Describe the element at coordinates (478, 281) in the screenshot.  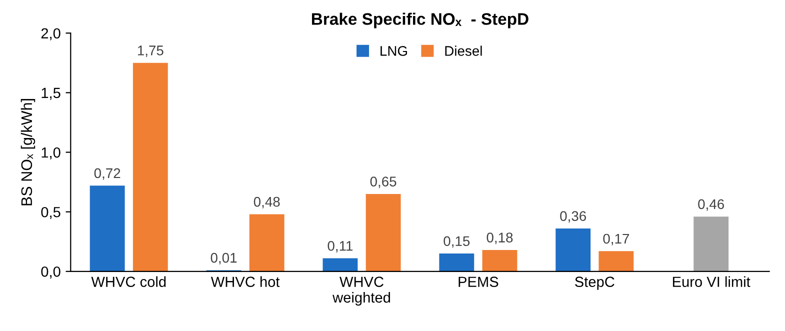
I see `x-tick-label: PEMS` at that location.